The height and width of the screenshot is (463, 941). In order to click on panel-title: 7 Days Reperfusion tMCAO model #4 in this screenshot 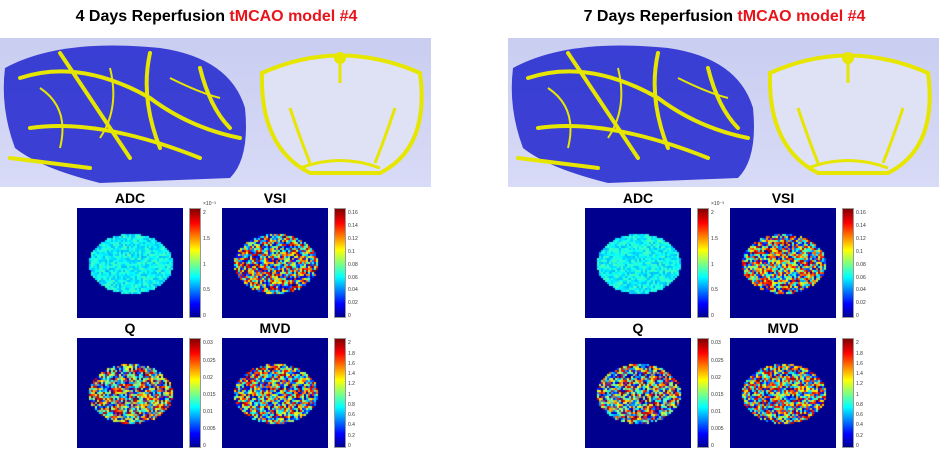, I will do `click(724, 17)`.